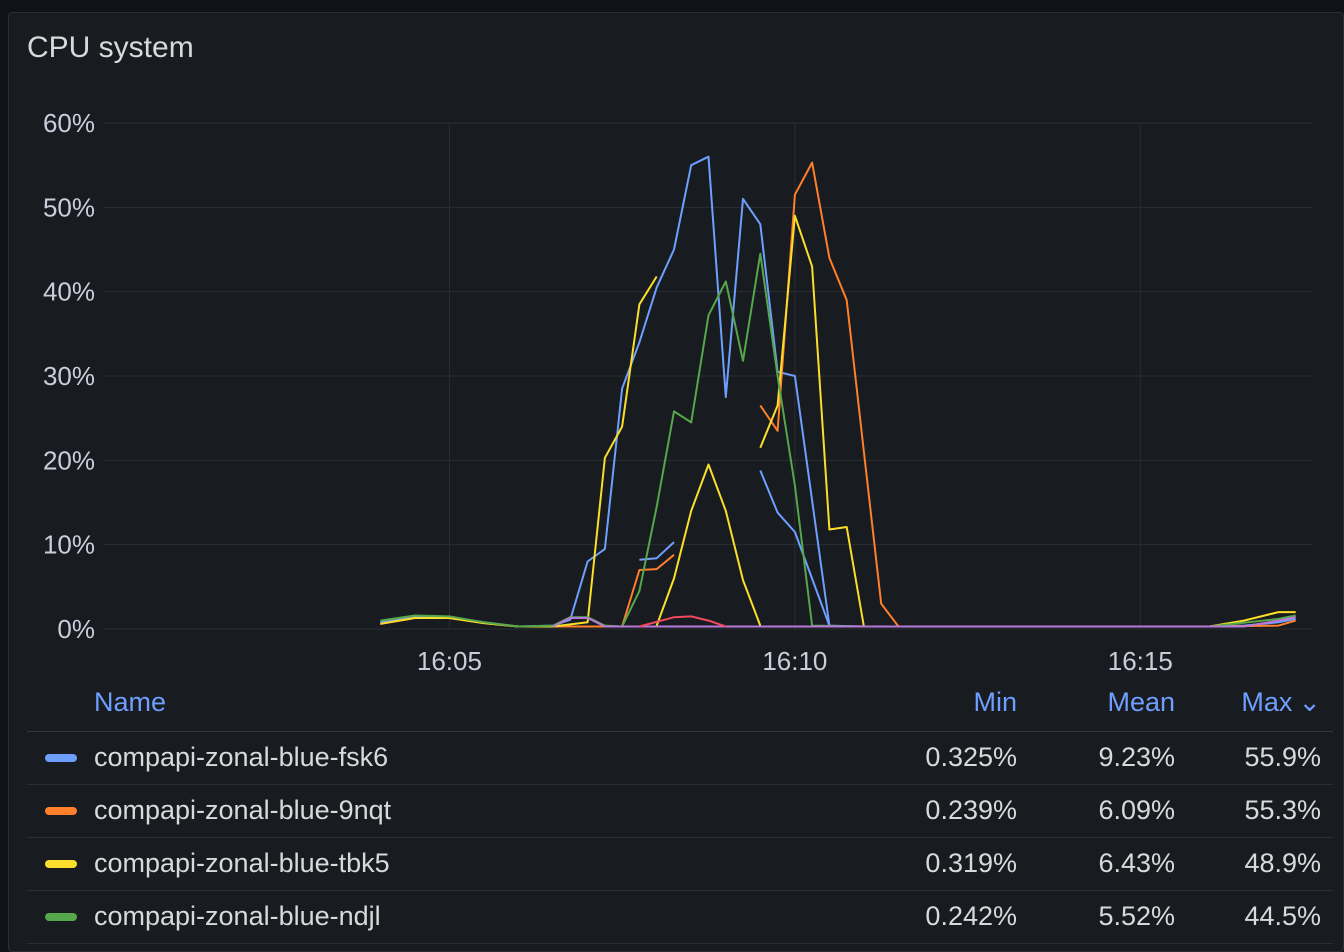 This screenshot has height=952, width=1344. What do you see at coordinates (1136, 757) in the screenshot?
I see `legend-mean-value: 9.23%` at bounding box center [1136, 757].